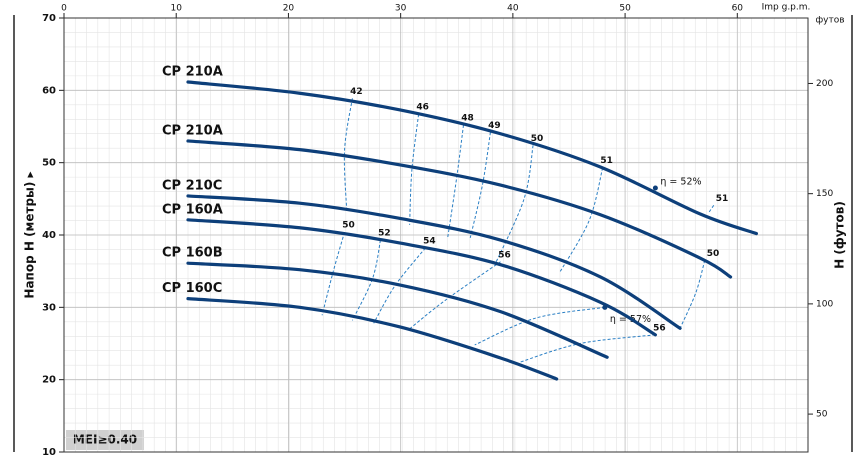  Describe the element at coordinates (429, 242) in the screenshot. I see `efficiency-label: 54` at that location.